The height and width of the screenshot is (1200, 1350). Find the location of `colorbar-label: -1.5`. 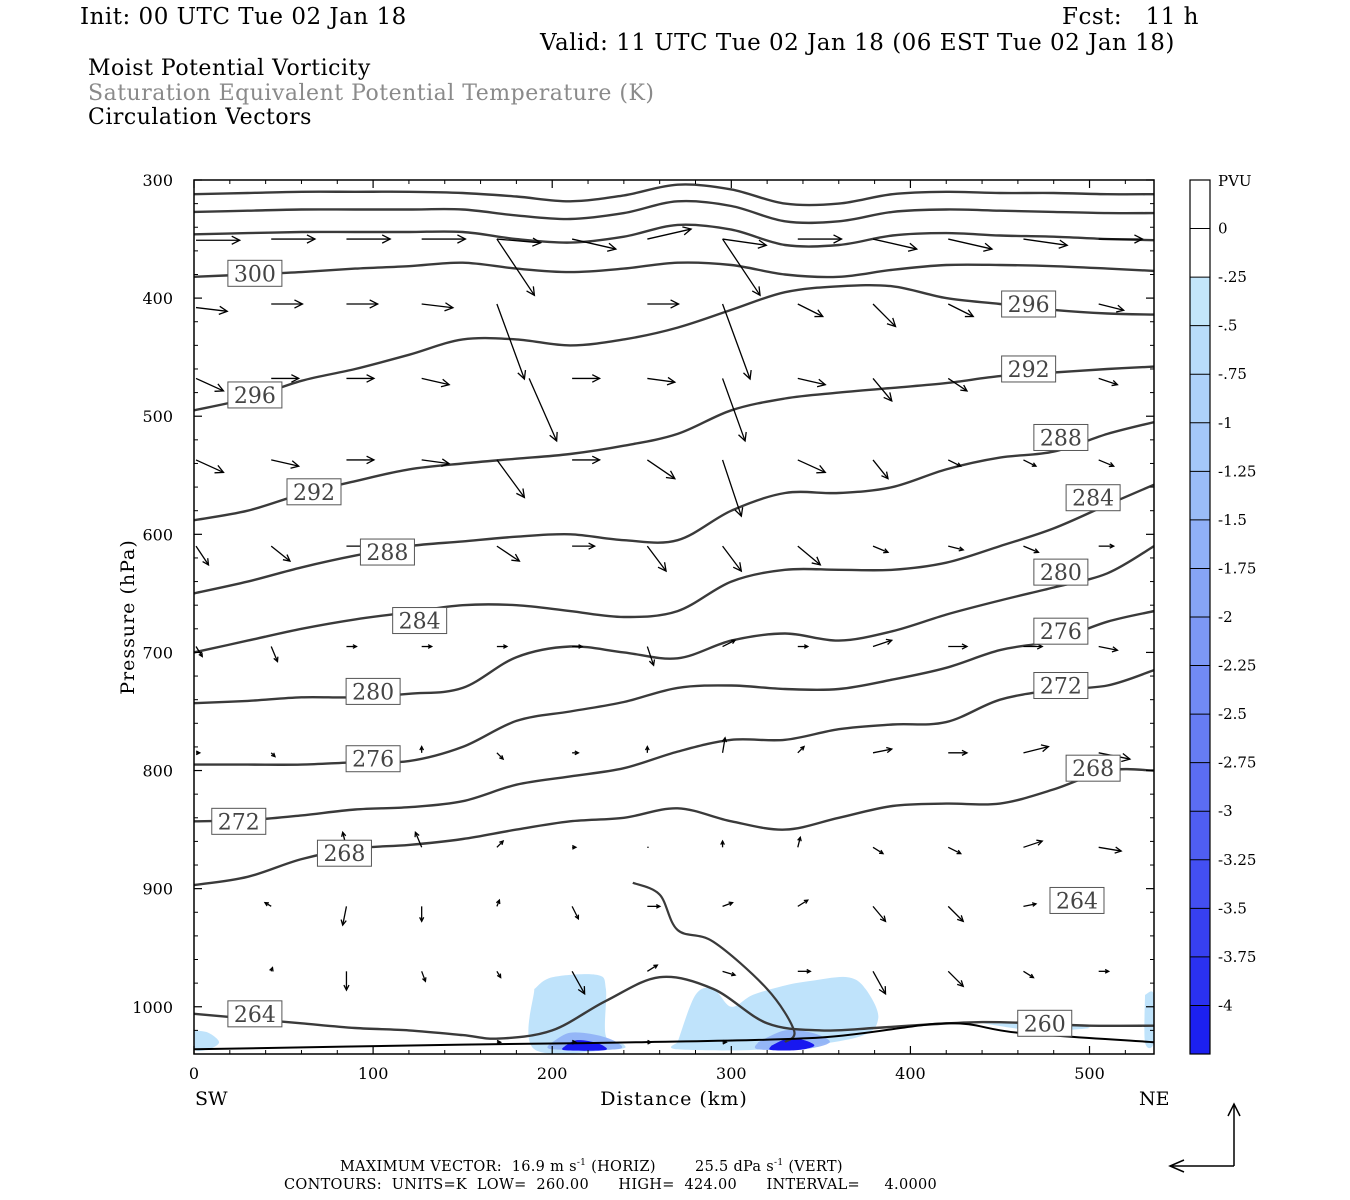

colorbar-label: -1.5 is located at coordinates (1232, 520).